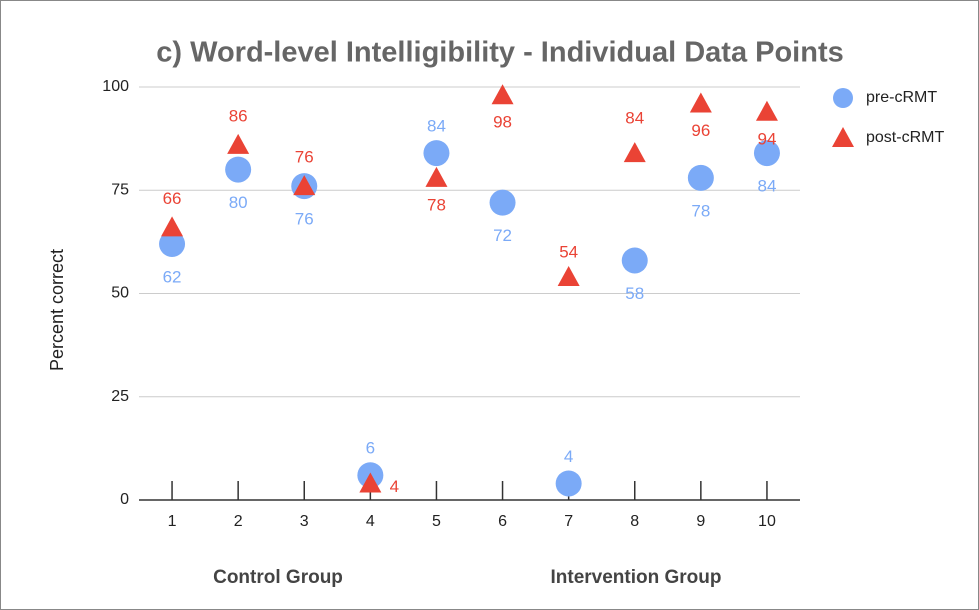  Describe the element at coordinates (634, 521) in the screenshot. I see `x-tick-label: 8` at that location.